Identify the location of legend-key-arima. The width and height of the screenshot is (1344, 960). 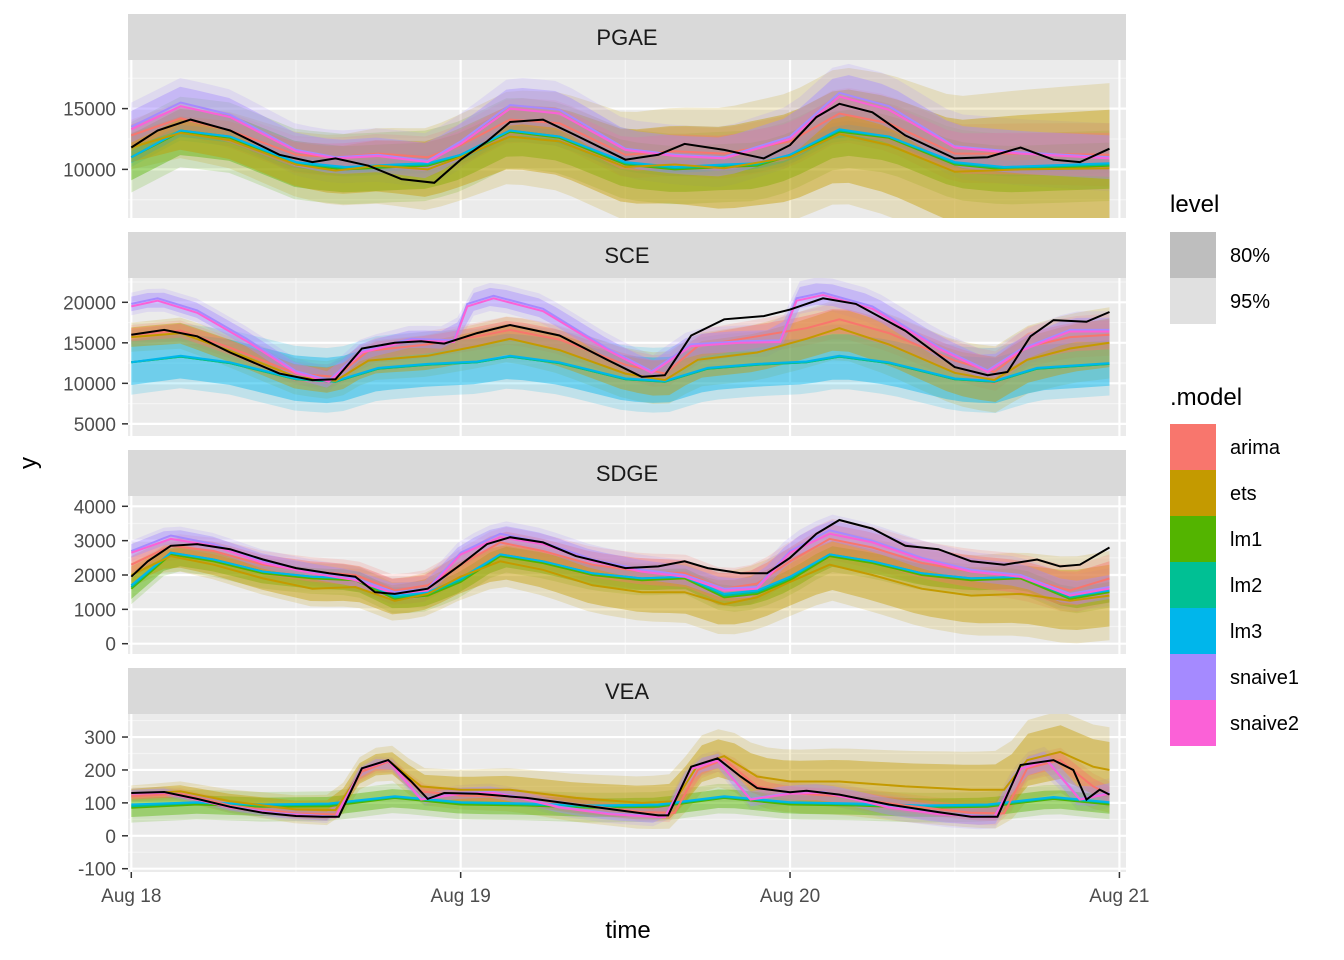
(1193, 447).